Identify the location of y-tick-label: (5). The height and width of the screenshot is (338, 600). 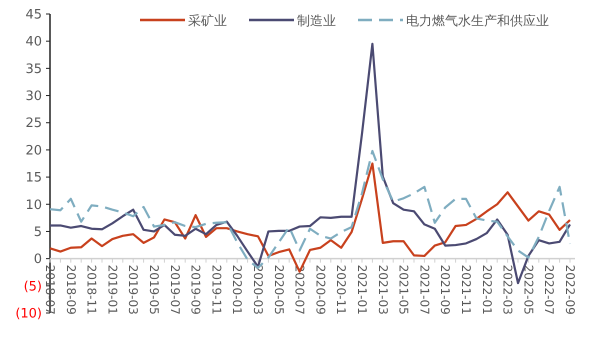
(33, 286).